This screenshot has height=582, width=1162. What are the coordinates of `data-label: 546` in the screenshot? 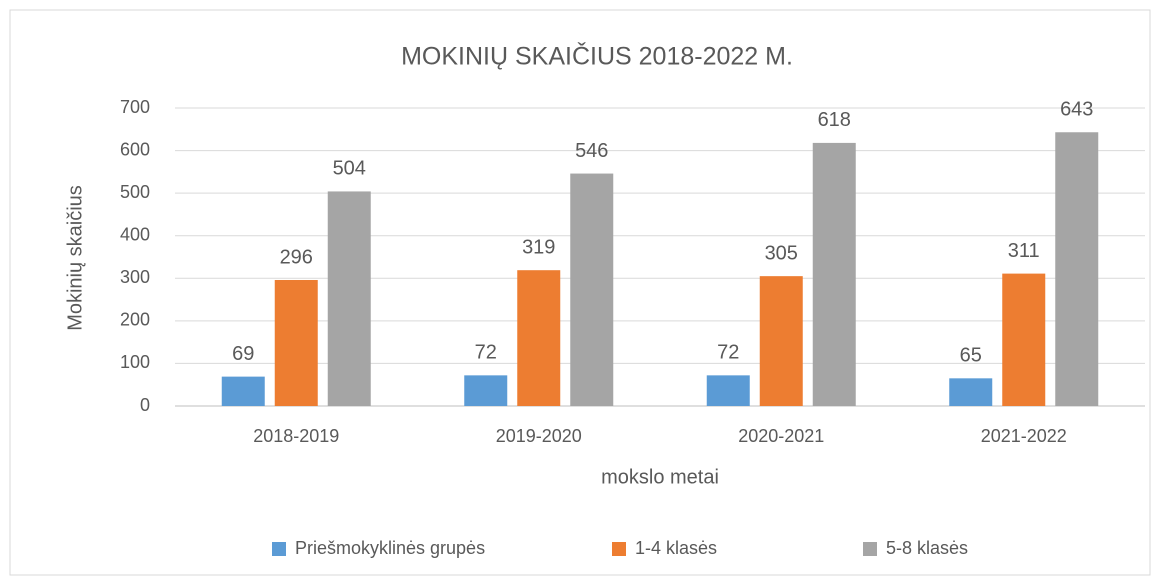 It's located at (591, 151).